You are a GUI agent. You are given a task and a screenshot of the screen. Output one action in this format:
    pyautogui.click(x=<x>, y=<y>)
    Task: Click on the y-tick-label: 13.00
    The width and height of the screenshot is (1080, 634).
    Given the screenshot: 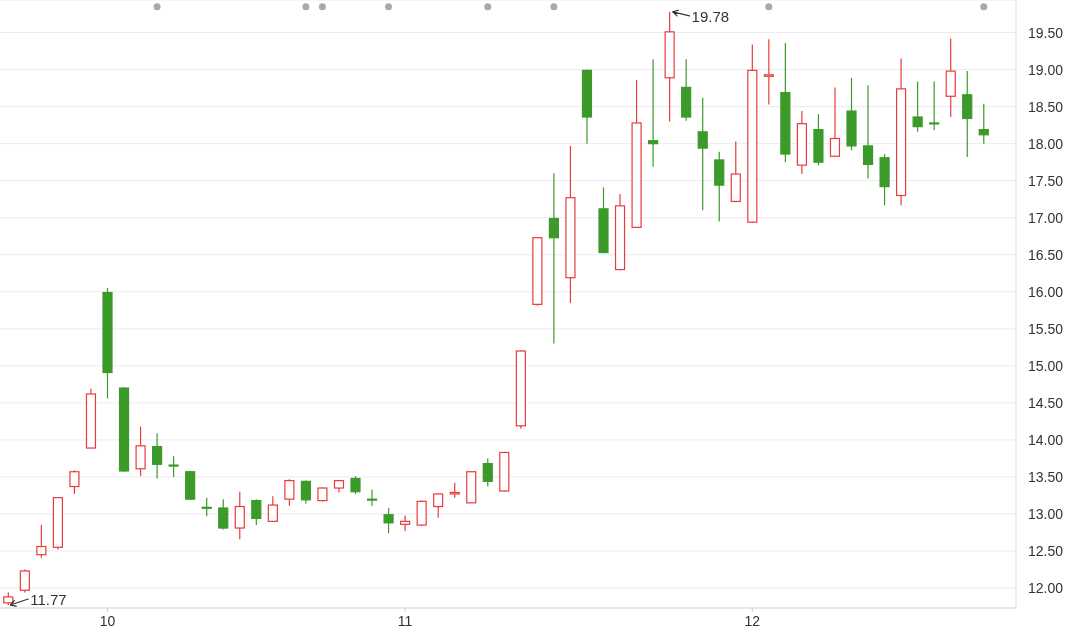 What is the action you would take?
    pyautogui.click(x=1046, y=513)
    